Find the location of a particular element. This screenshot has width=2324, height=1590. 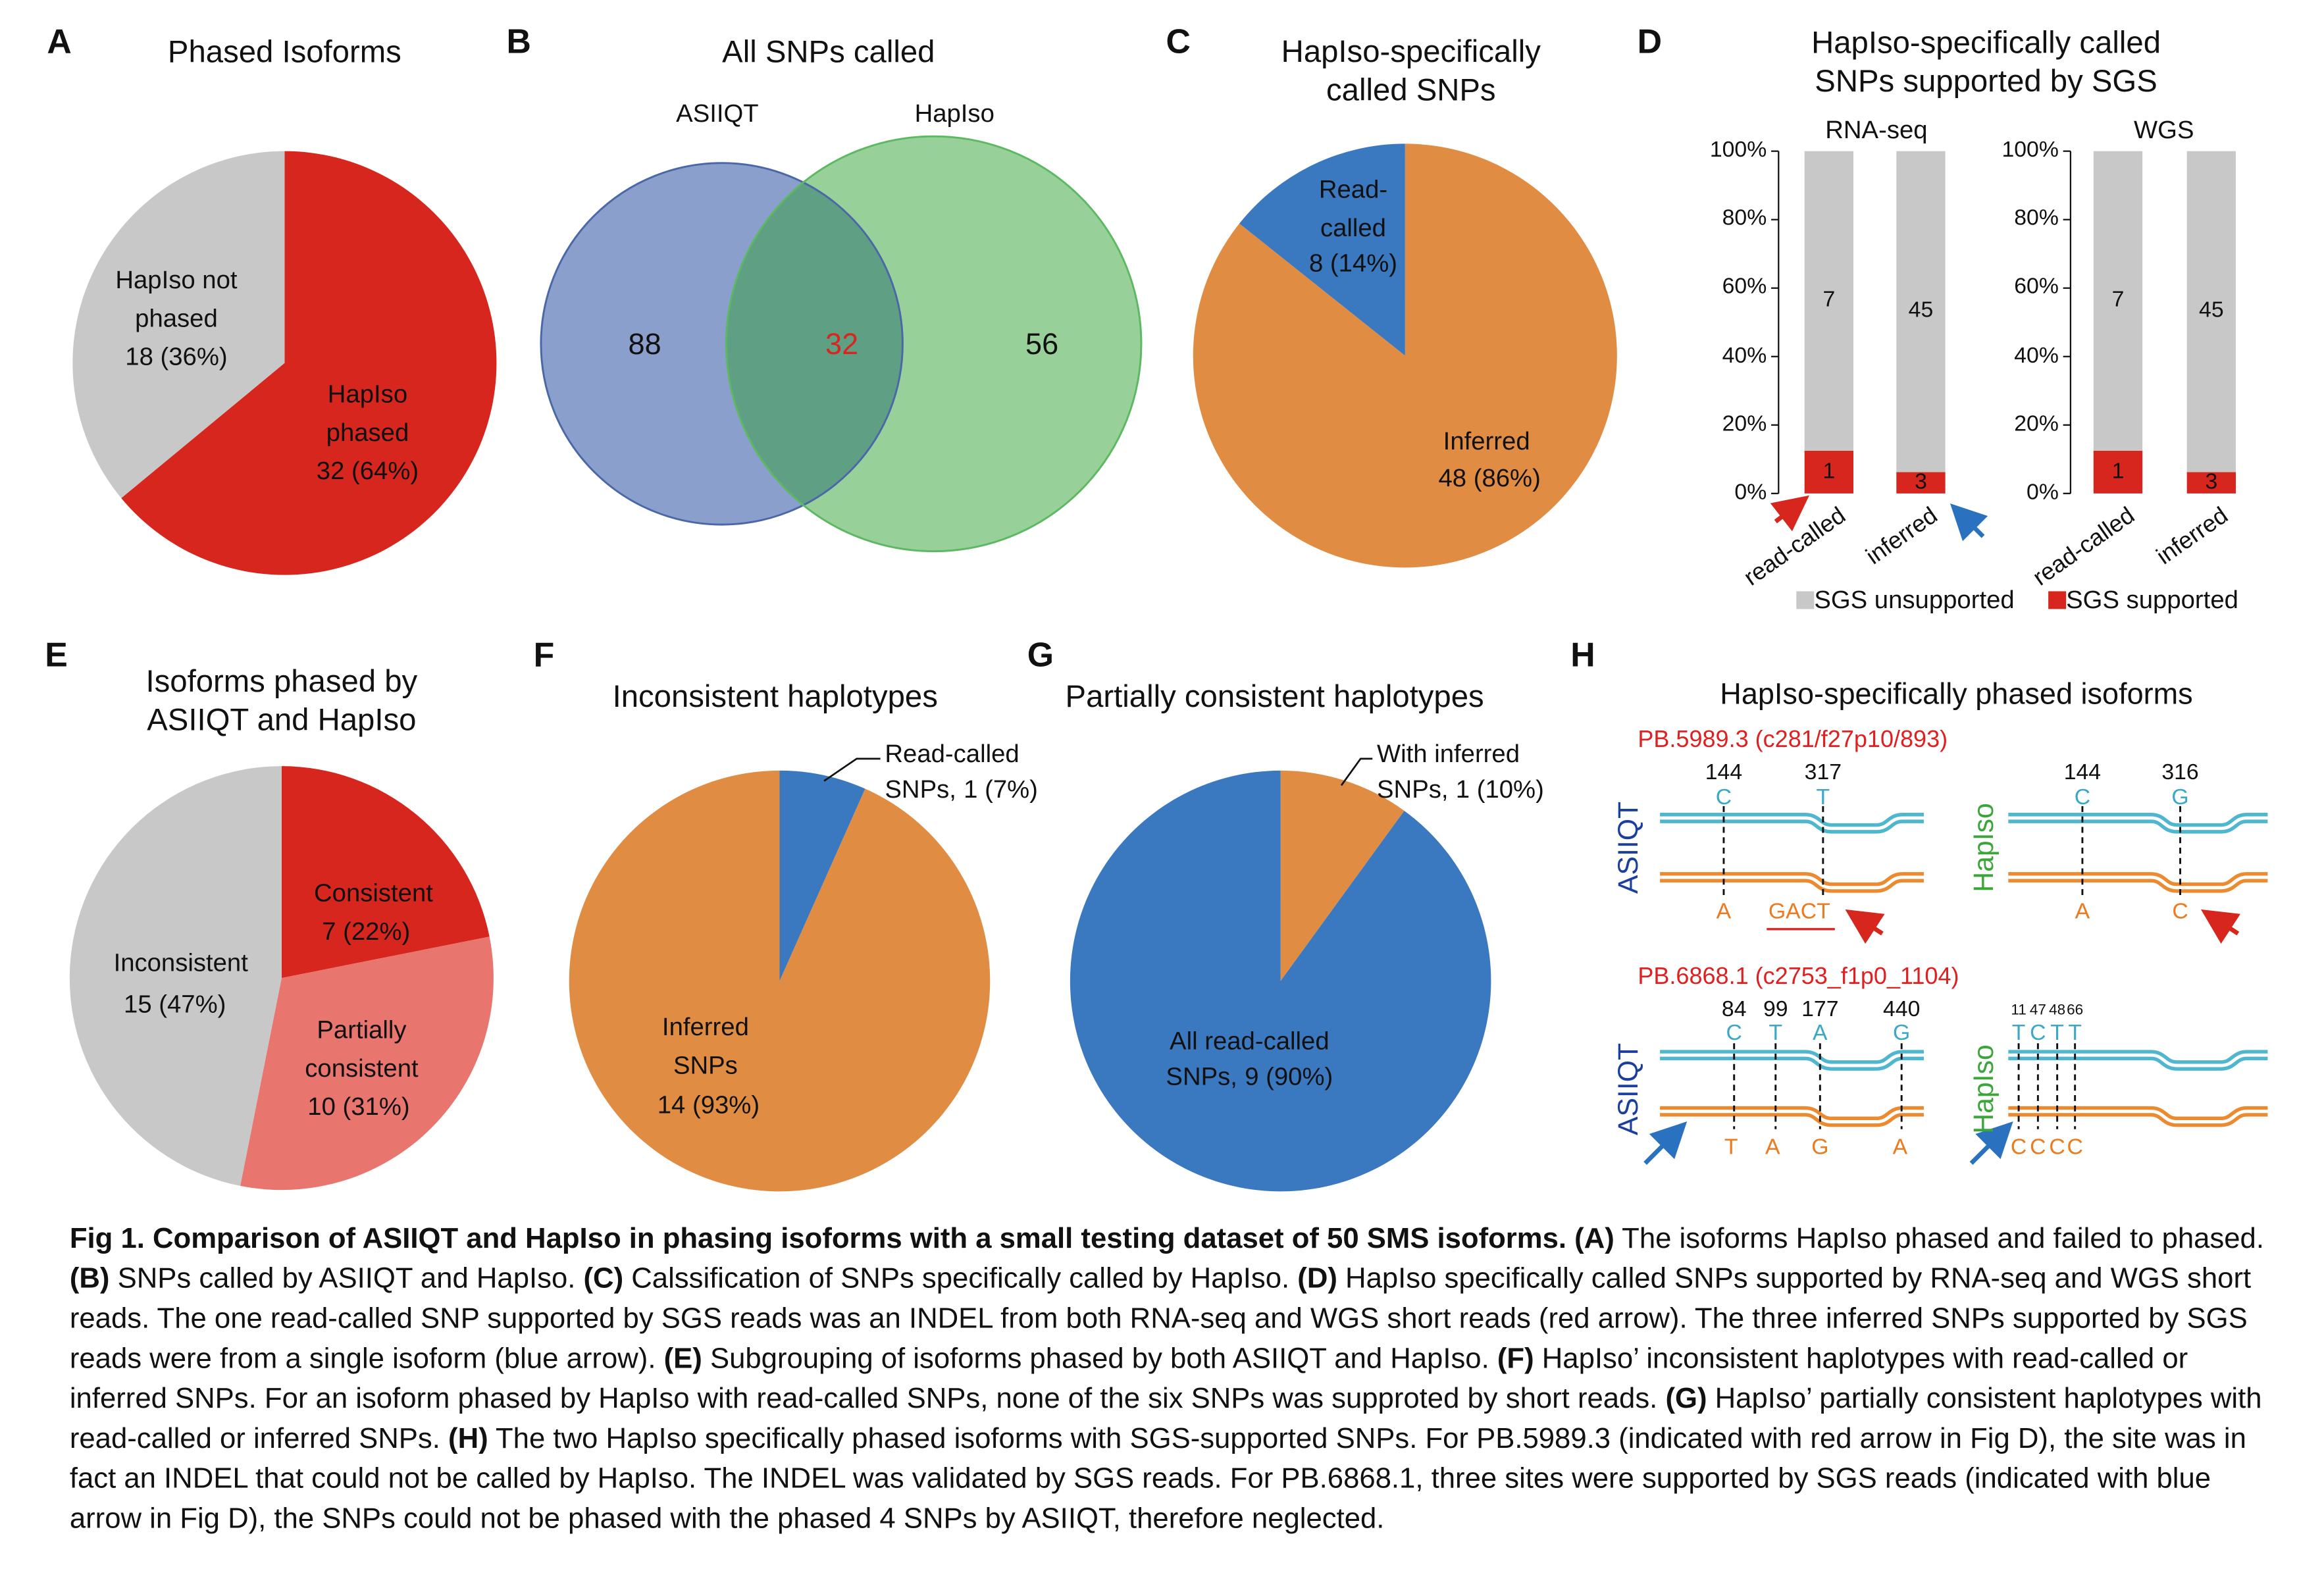

subplot-title: WGS is located at coordinates (2164, 130).